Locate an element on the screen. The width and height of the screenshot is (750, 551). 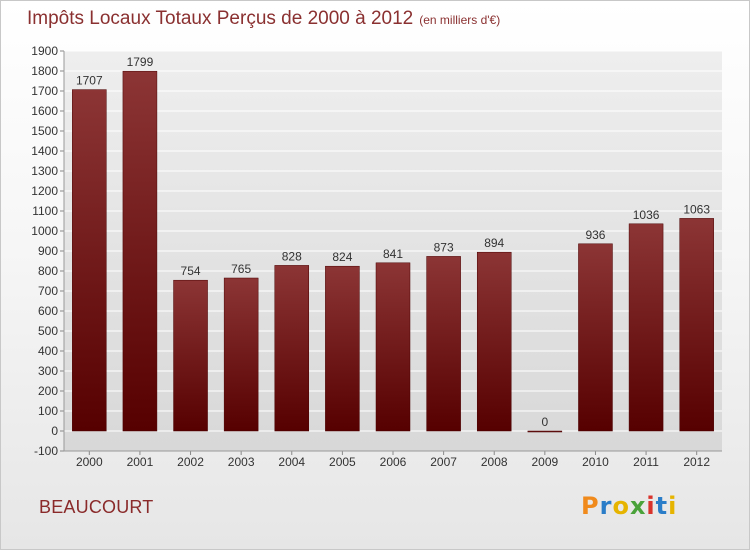
bar-2010 is located at coordinates (595, 337).